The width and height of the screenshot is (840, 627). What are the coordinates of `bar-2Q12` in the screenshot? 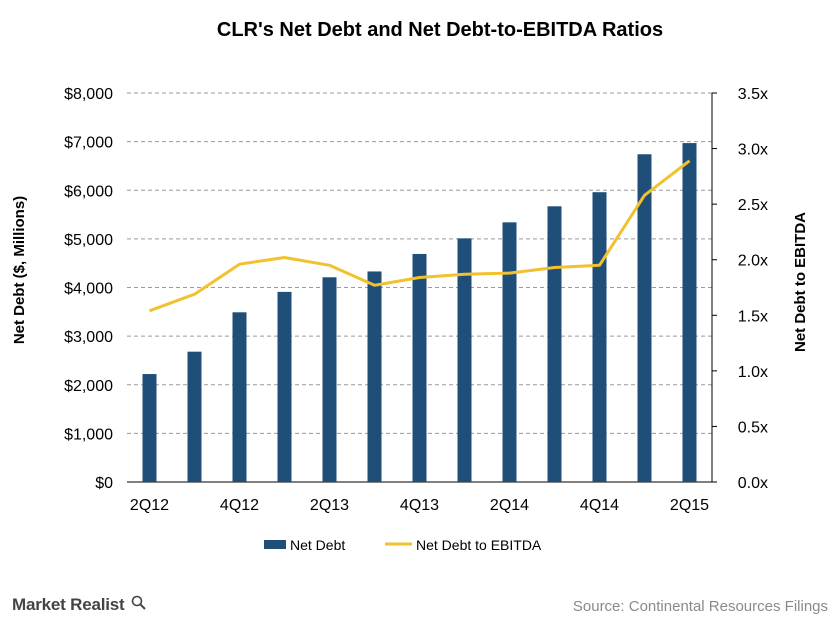 It's located at (149, 428).